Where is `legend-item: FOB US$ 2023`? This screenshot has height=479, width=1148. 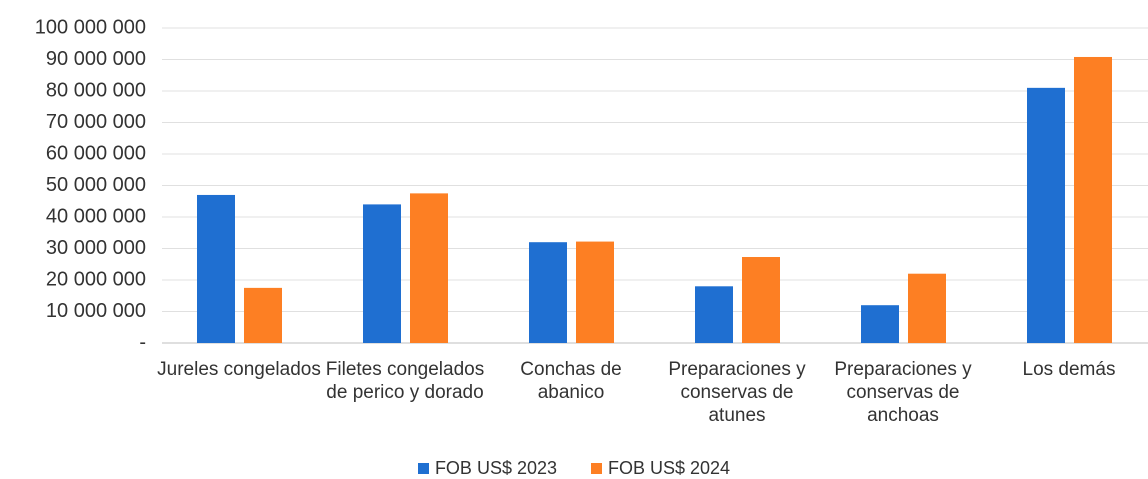
legend-item: FOB US$ 2023 is located at coordinates (487, 468).